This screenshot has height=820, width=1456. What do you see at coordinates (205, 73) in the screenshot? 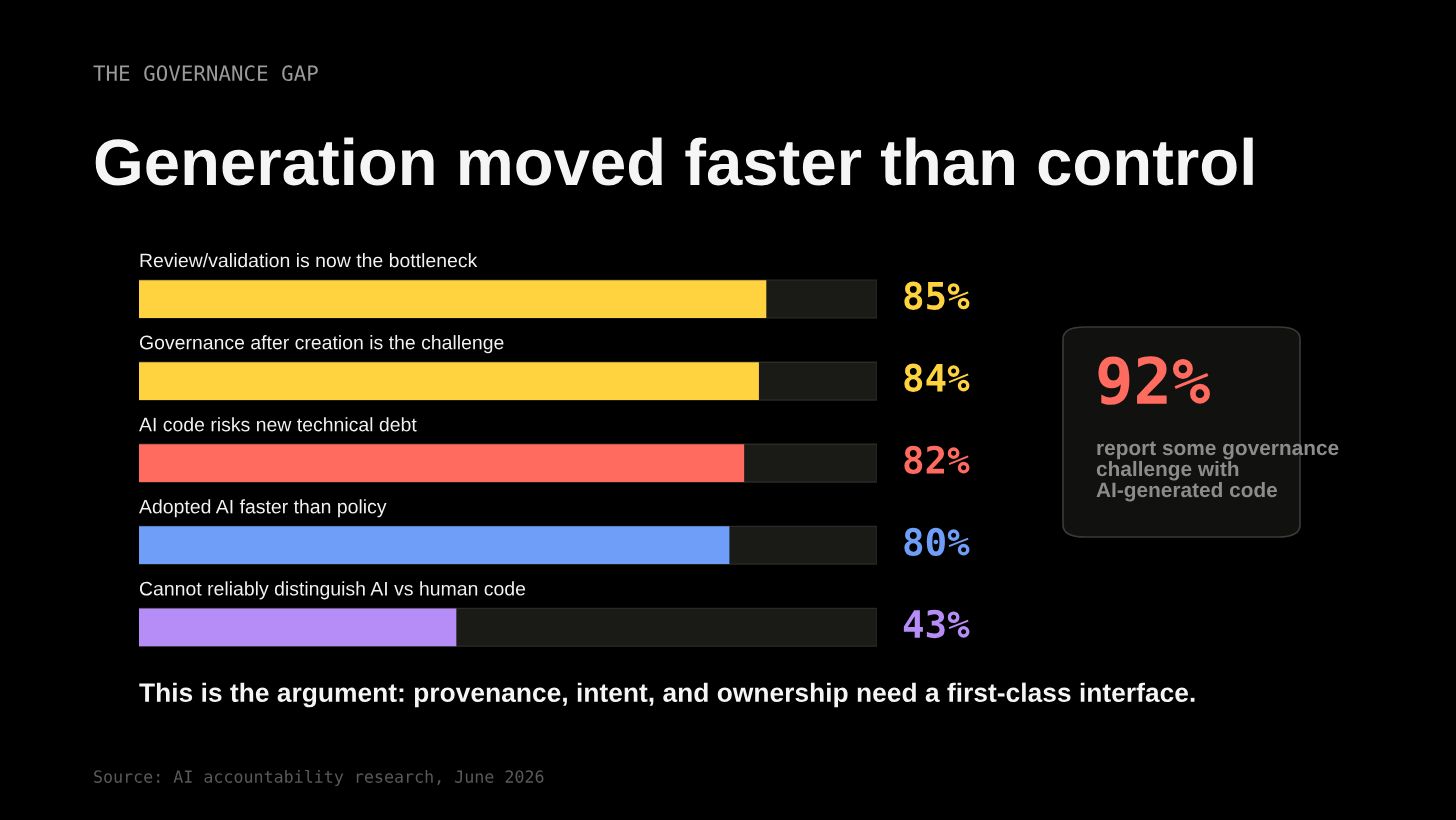
I see `chart-subtitle: THE GOVERNANCE GAP` at bounding box center [205, 73].